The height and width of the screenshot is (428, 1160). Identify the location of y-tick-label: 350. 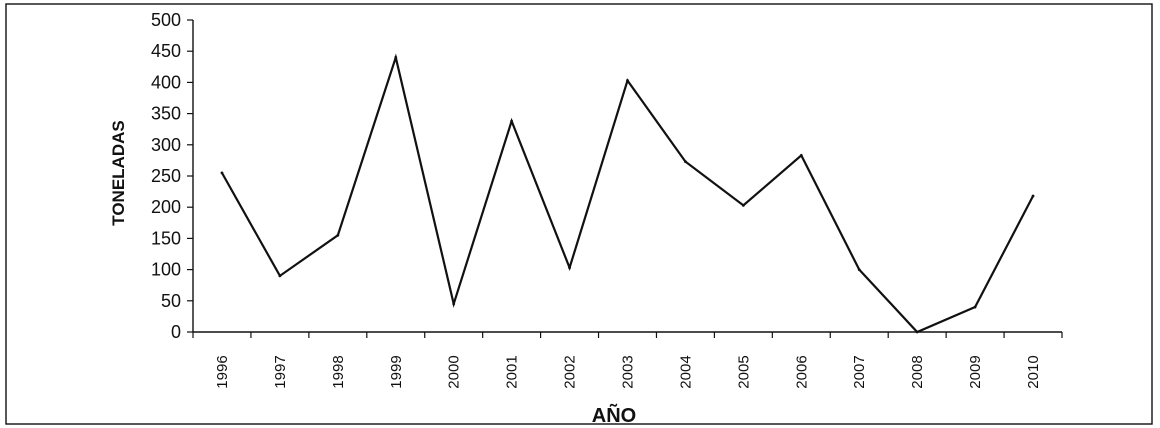
(166, 114).